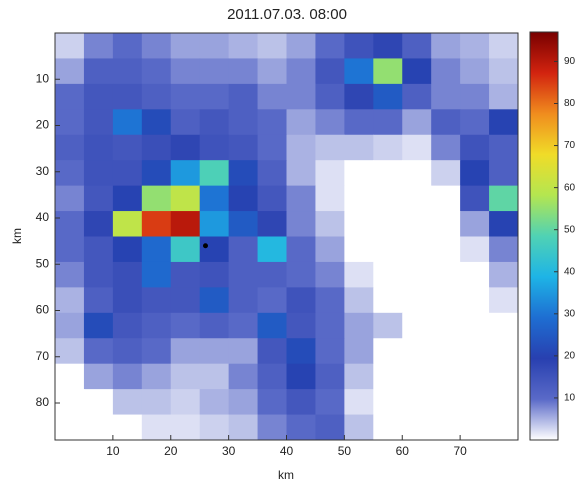  I want to click on x-tick-label: 60, so click(403, 451).